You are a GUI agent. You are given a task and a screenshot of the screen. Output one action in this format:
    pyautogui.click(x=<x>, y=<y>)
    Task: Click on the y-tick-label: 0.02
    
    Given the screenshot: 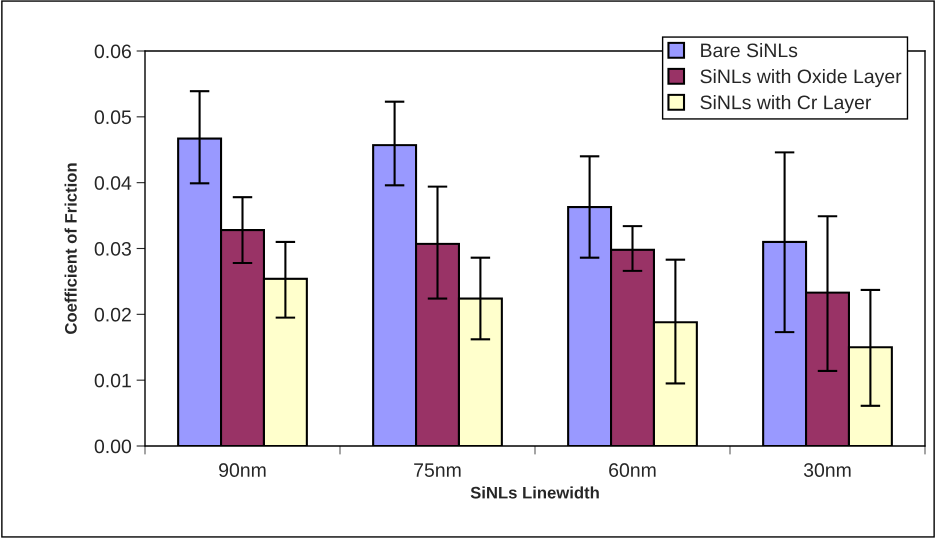 What is the action you would take?
    pyautogui.click(x=112, y=315)
    